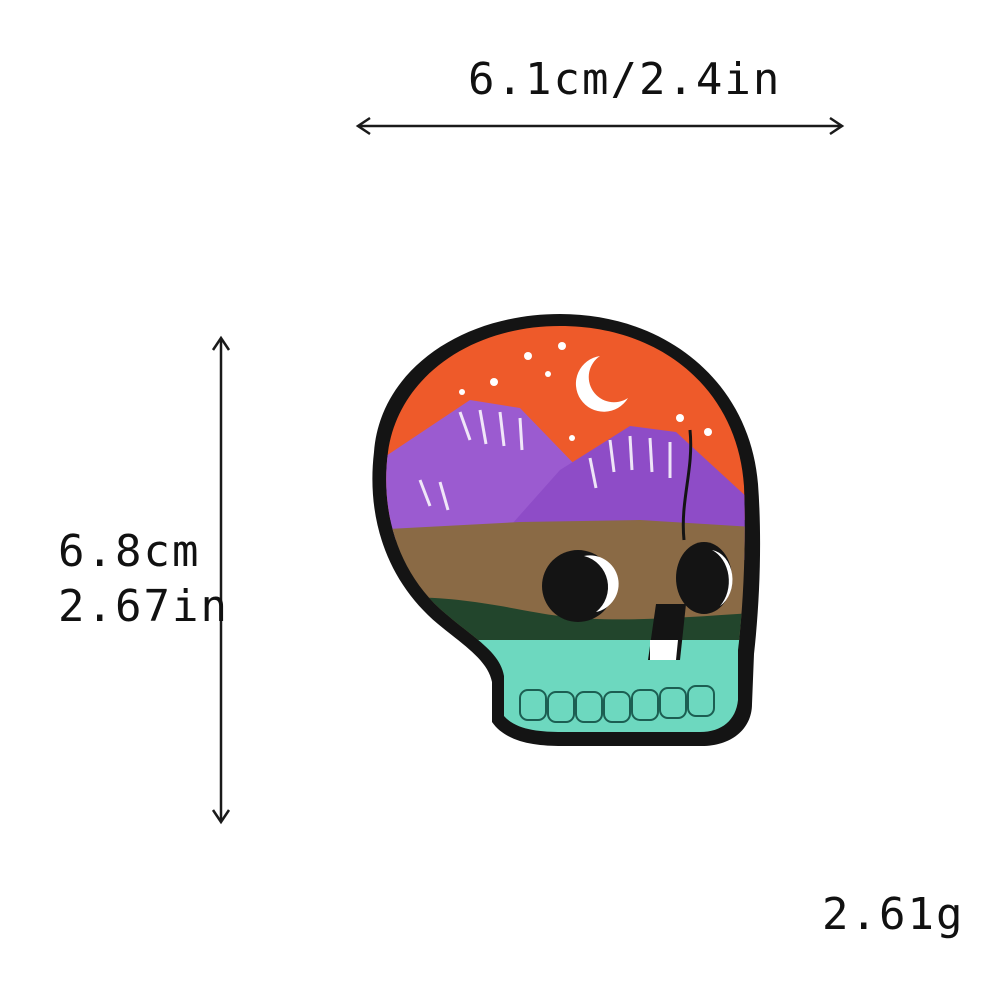 This screenshot has width=1000, height=1000. I want to click on height-arrow, so click(221, 580).